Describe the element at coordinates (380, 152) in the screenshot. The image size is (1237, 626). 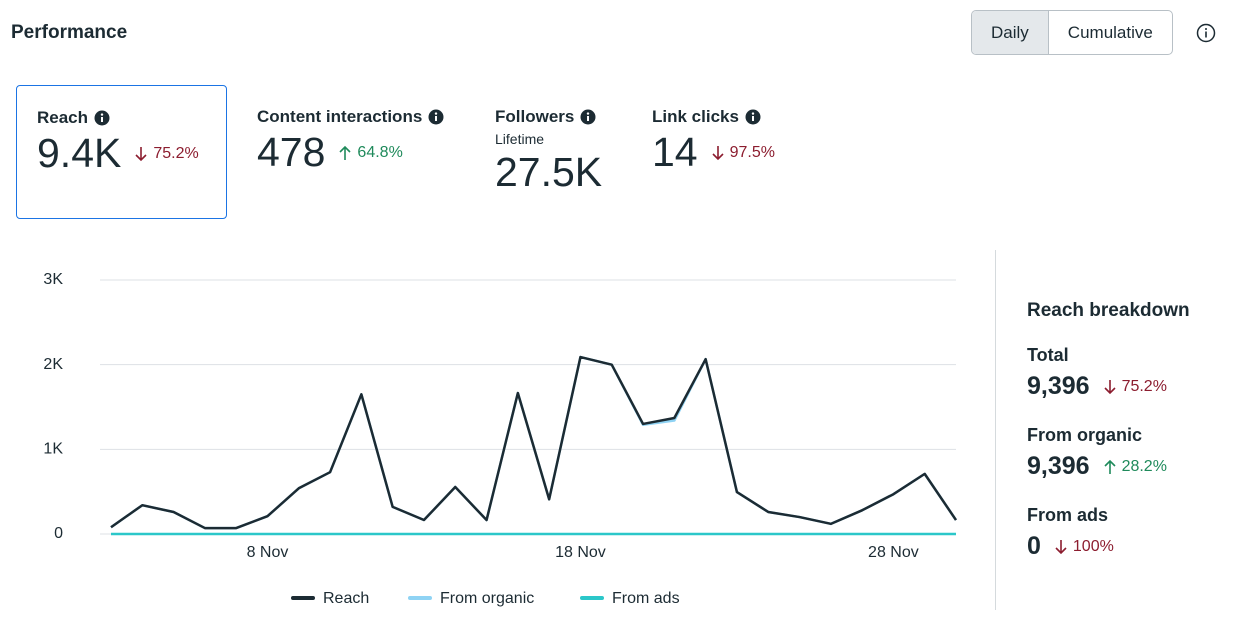
I see `metric-change-text: 64.8%` at that location.